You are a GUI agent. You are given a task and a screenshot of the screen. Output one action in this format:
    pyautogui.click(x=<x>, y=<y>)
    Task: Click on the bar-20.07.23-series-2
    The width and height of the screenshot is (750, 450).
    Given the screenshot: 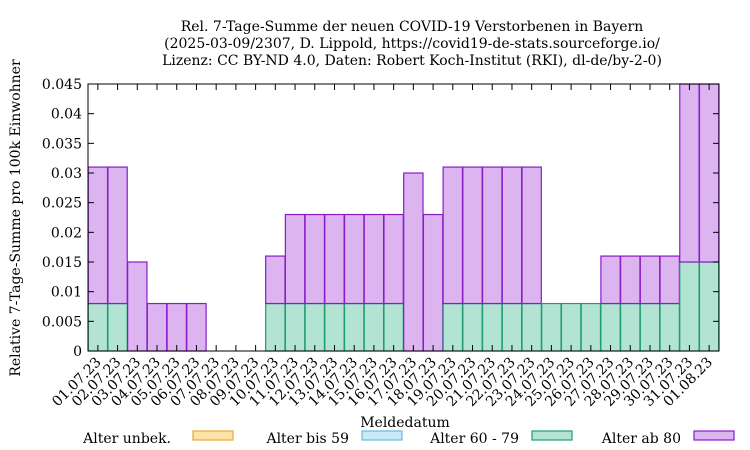 What is the action you would take?
    pyautogui.click(x=472, y=327)
    